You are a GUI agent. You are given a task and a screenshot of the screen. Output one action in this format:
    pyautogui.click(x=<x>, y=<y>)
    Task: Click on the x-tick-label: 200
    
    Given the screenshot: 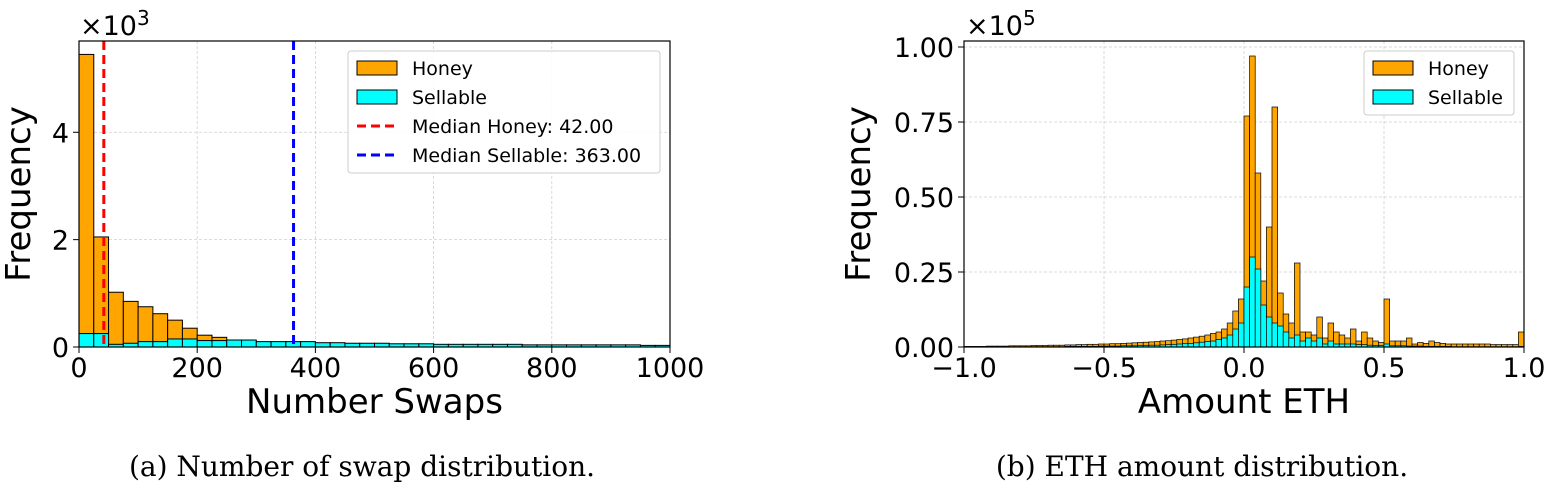 What is the action you would take?
    pyautogui.click(x=197, y=368)
    